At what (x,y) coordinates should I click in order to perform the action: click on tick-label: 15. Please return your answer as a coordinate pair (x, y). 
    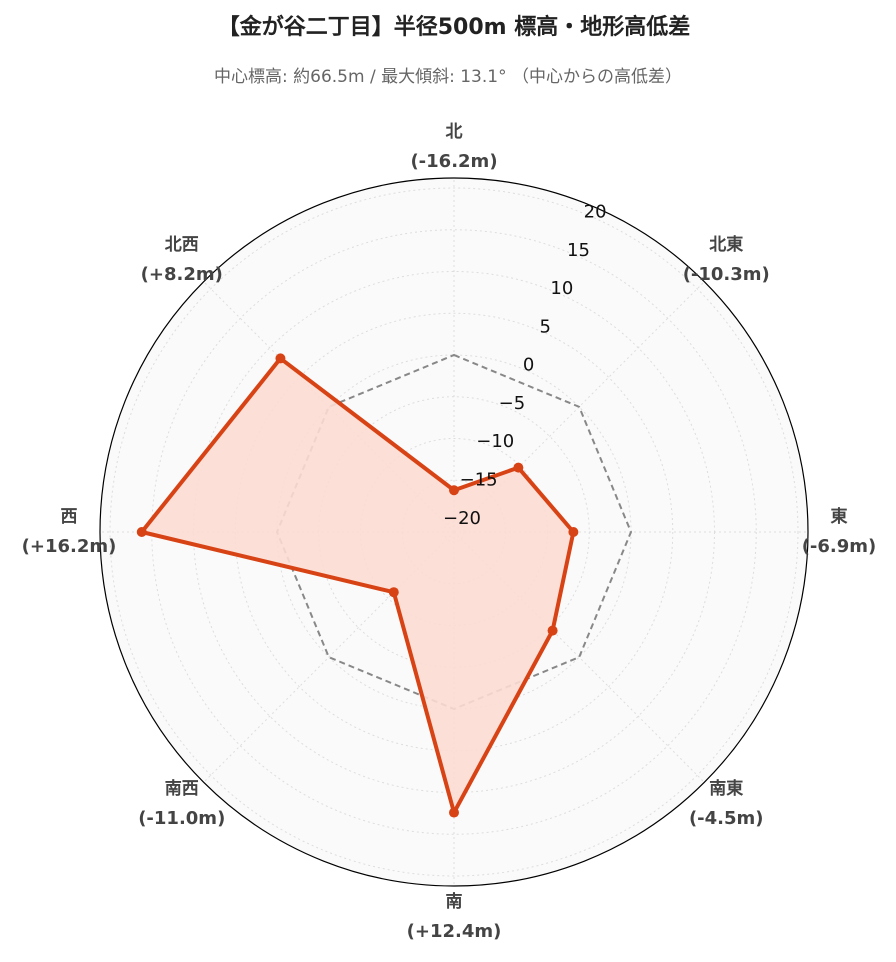
    Looking at the image, I should click on (578, 250).